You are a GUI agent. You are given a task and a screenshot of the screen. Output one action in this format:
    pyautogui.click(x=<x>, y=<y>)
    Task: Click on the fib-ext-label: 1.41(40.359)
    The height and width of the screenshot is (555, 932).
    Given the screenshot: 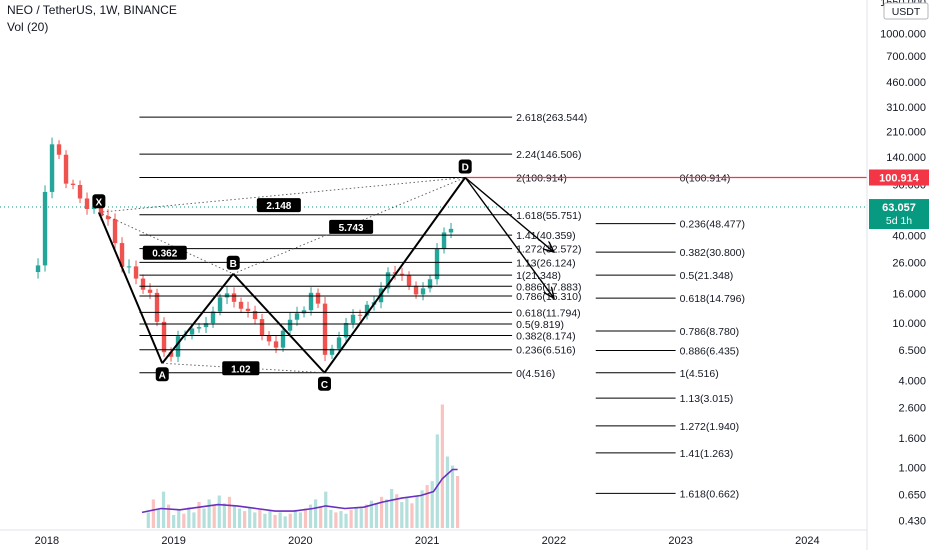 What is the action you would take?
    pyautogui.click(x=546, y=236)
    